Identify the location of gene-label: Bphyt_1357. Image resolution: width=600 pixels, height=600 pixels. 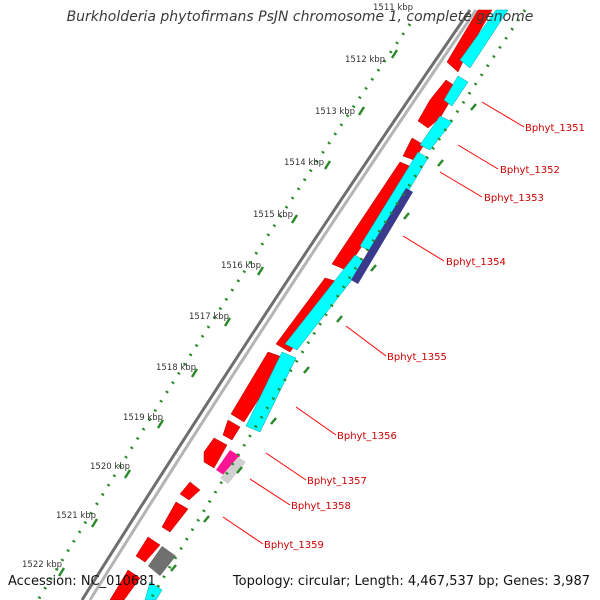
(337, 481).